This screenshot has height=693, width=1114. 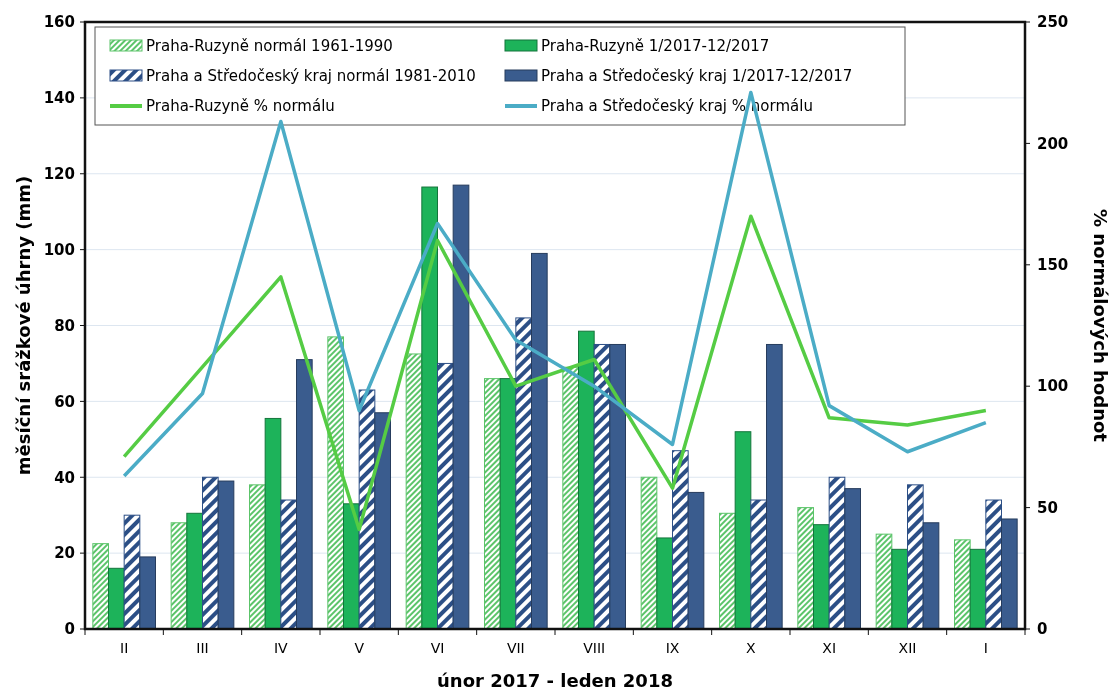 I want to click on x-tick-label: X, so click(x=751, y=648).